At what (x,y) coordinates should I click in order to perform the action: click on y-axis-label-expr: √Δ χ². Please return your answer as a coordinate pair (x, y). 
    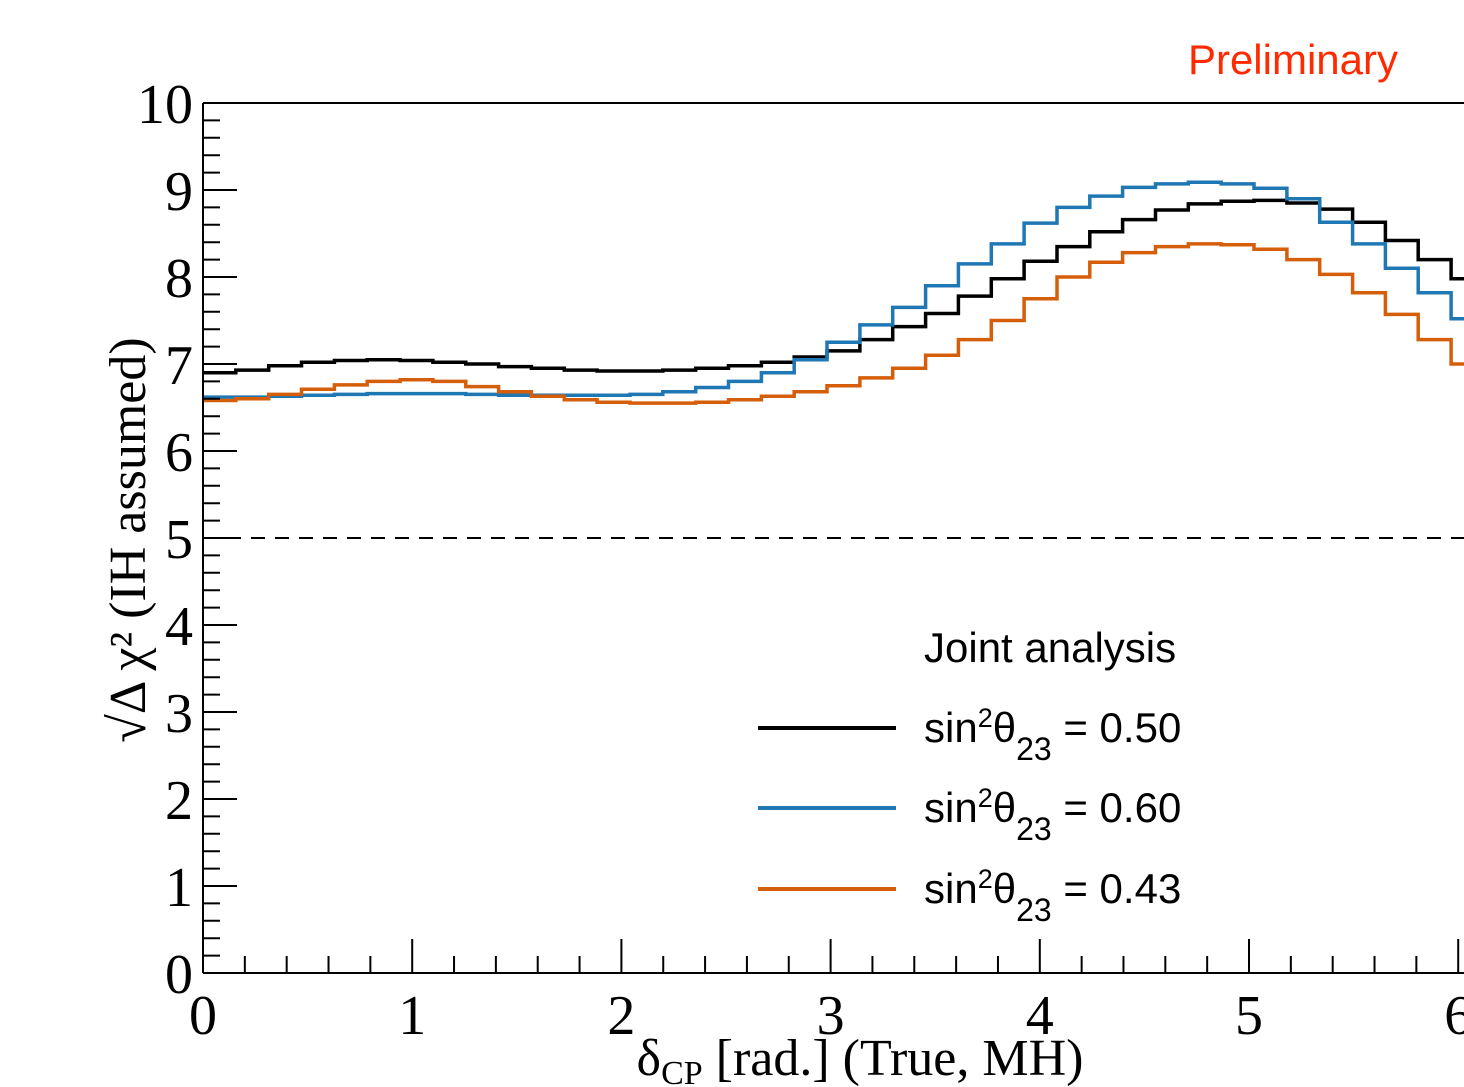
    Looking at the image, I should click on (128, 687).